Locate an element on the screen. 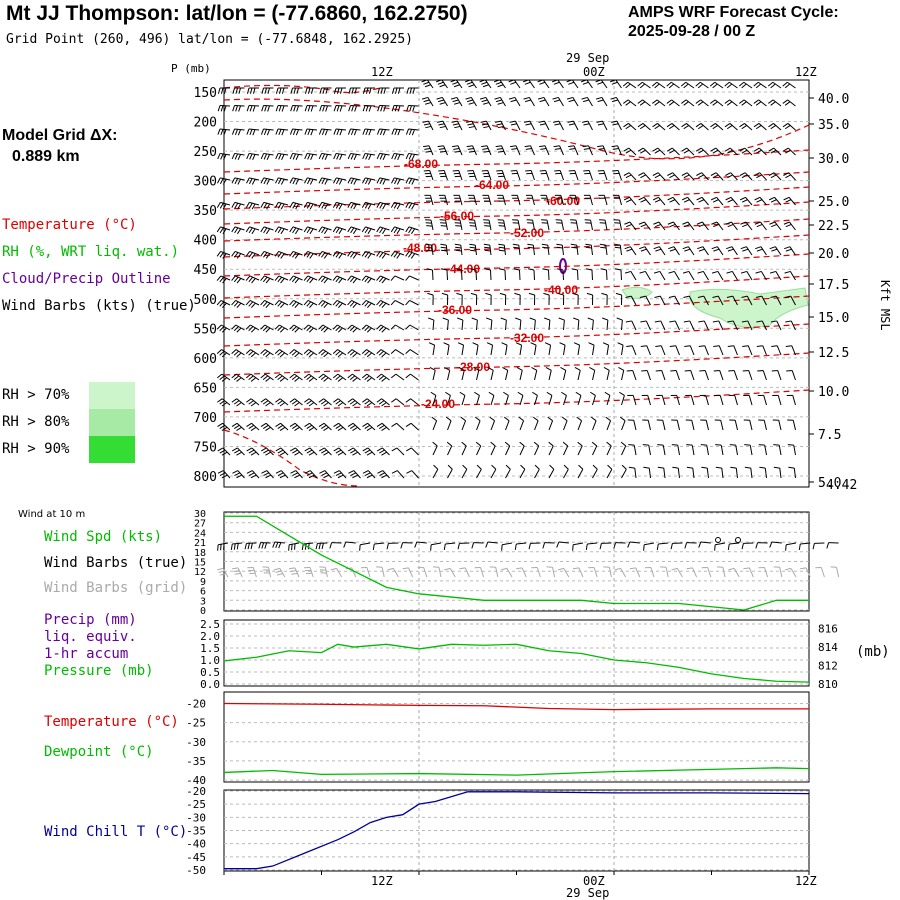 Image resolution: width=900 pixels, height=900 pixels. legend-cloud: Cloud/Precip Outline is located at coordinates (86, 279).